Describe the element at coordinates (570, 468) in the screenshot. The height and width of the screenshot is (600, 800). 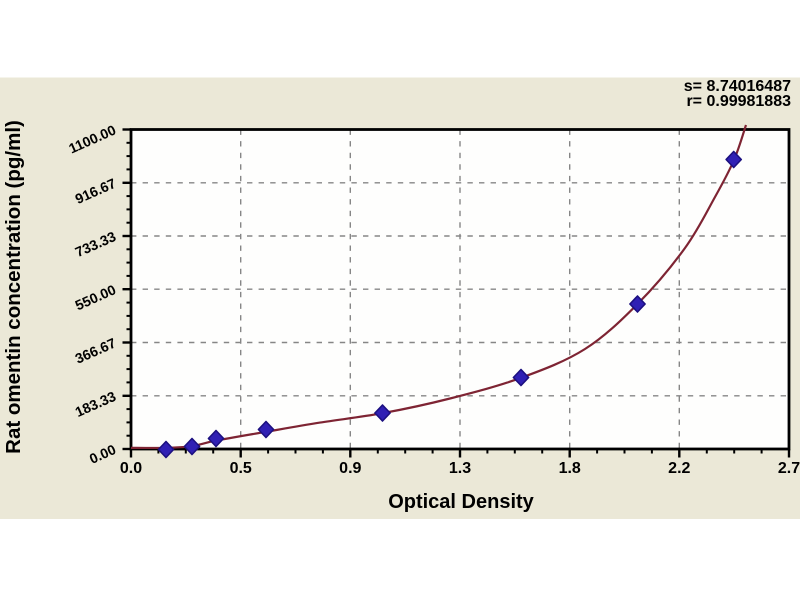
I see `svg-text: 1.8` at that location.